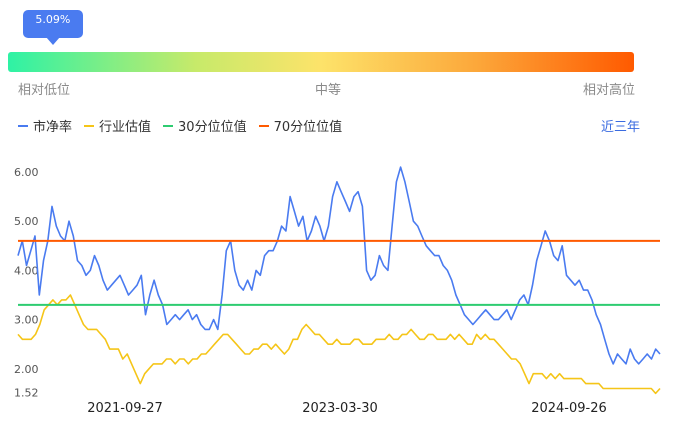 Image resolution: width=686 pixels, height=442 pixels. I want to click on chart-legend: 市净率 行业估值 30分位位值 70分位位值, so click(180, 125).